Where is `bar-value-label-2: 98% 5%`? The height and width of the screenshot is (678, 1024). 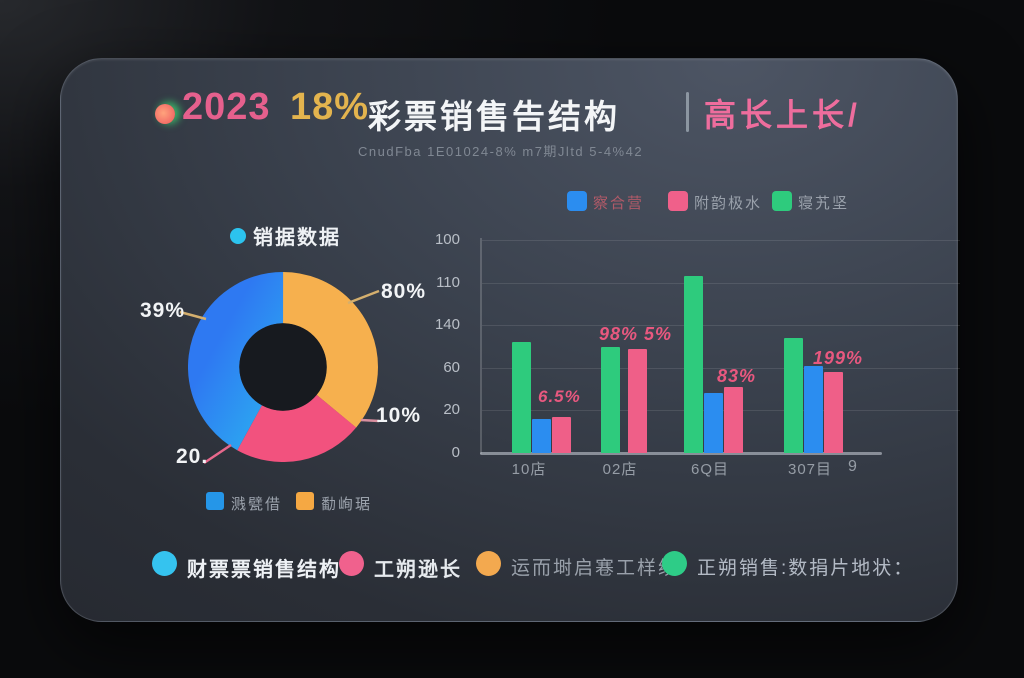 bar-value-label-2: 98% 5% is located at coordinates (636, 334).